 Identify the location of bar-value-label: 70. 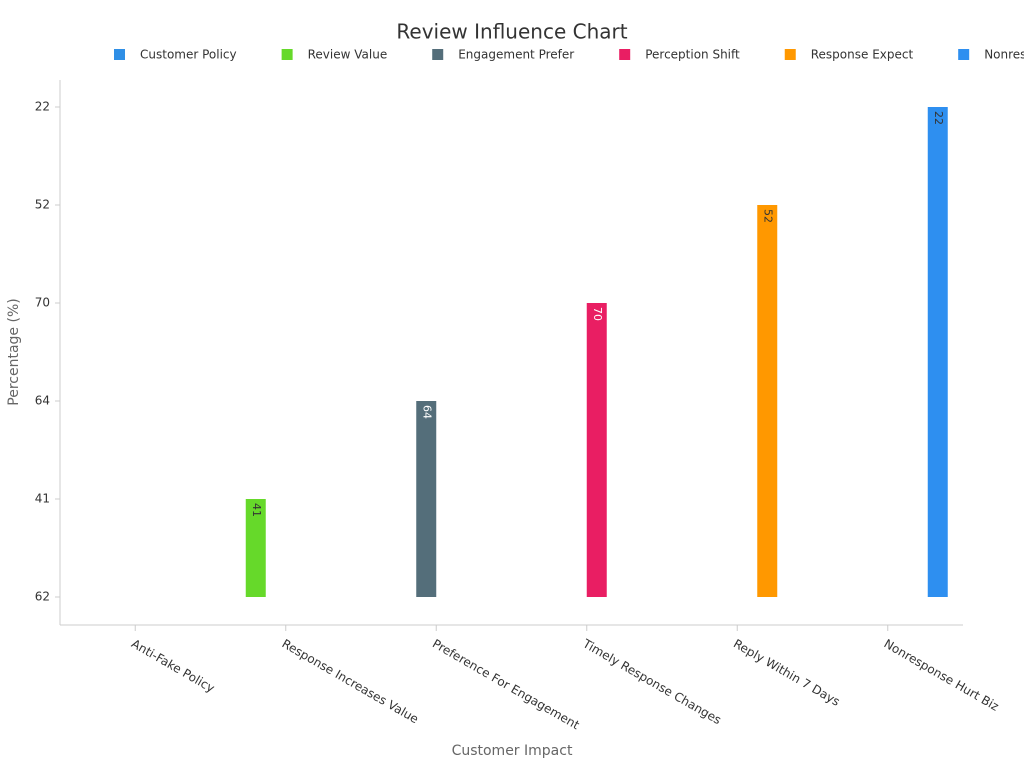
(597, 314).